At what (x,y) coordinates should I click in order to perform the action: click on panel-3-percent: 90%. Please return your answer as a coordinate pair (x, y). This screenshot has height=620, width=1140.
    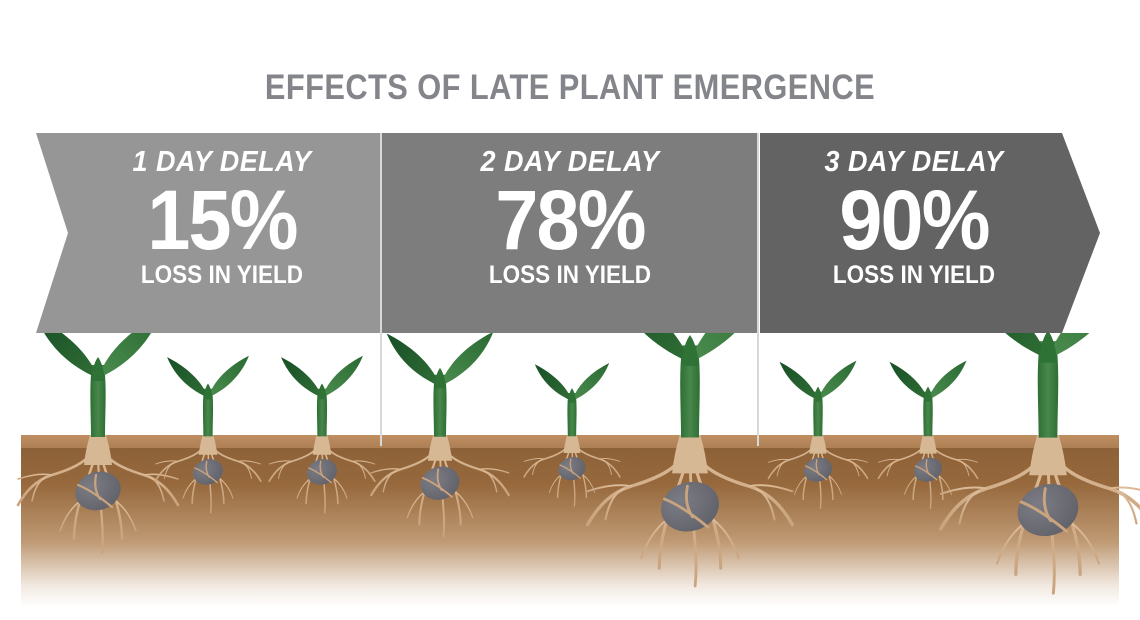
    Looking at the image, I should click on (914, 220).